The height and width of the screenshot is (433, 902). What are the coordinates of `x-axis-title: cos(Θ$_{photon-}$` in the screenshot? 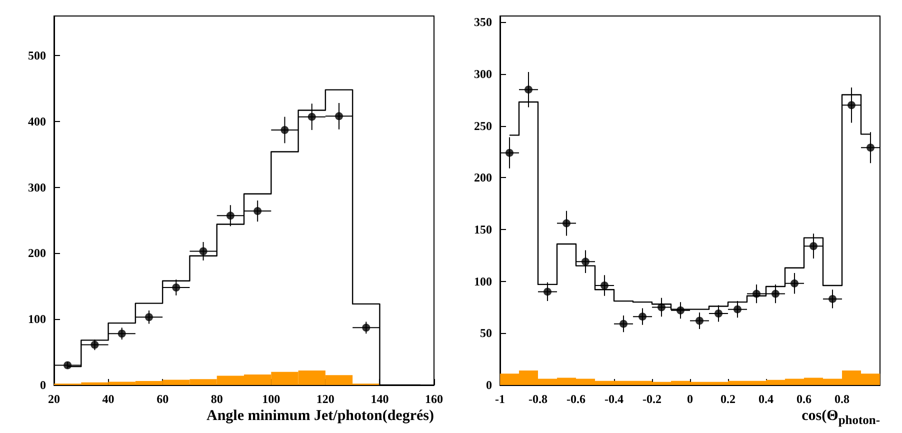 It's located at (841, 418).